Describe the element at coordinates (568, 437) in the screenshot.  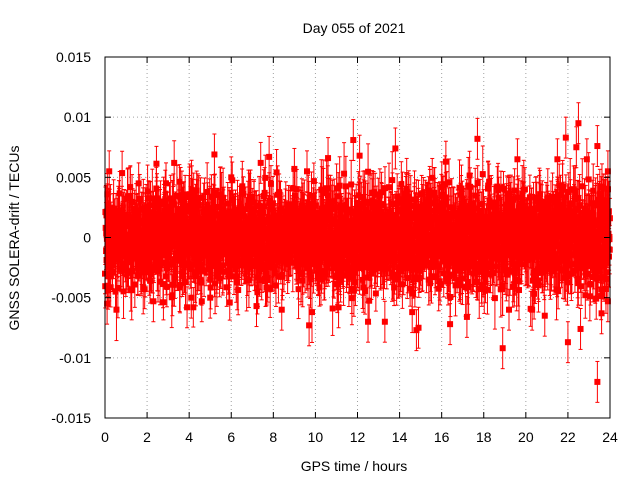
I see `x-tick-label: 22` at that location.